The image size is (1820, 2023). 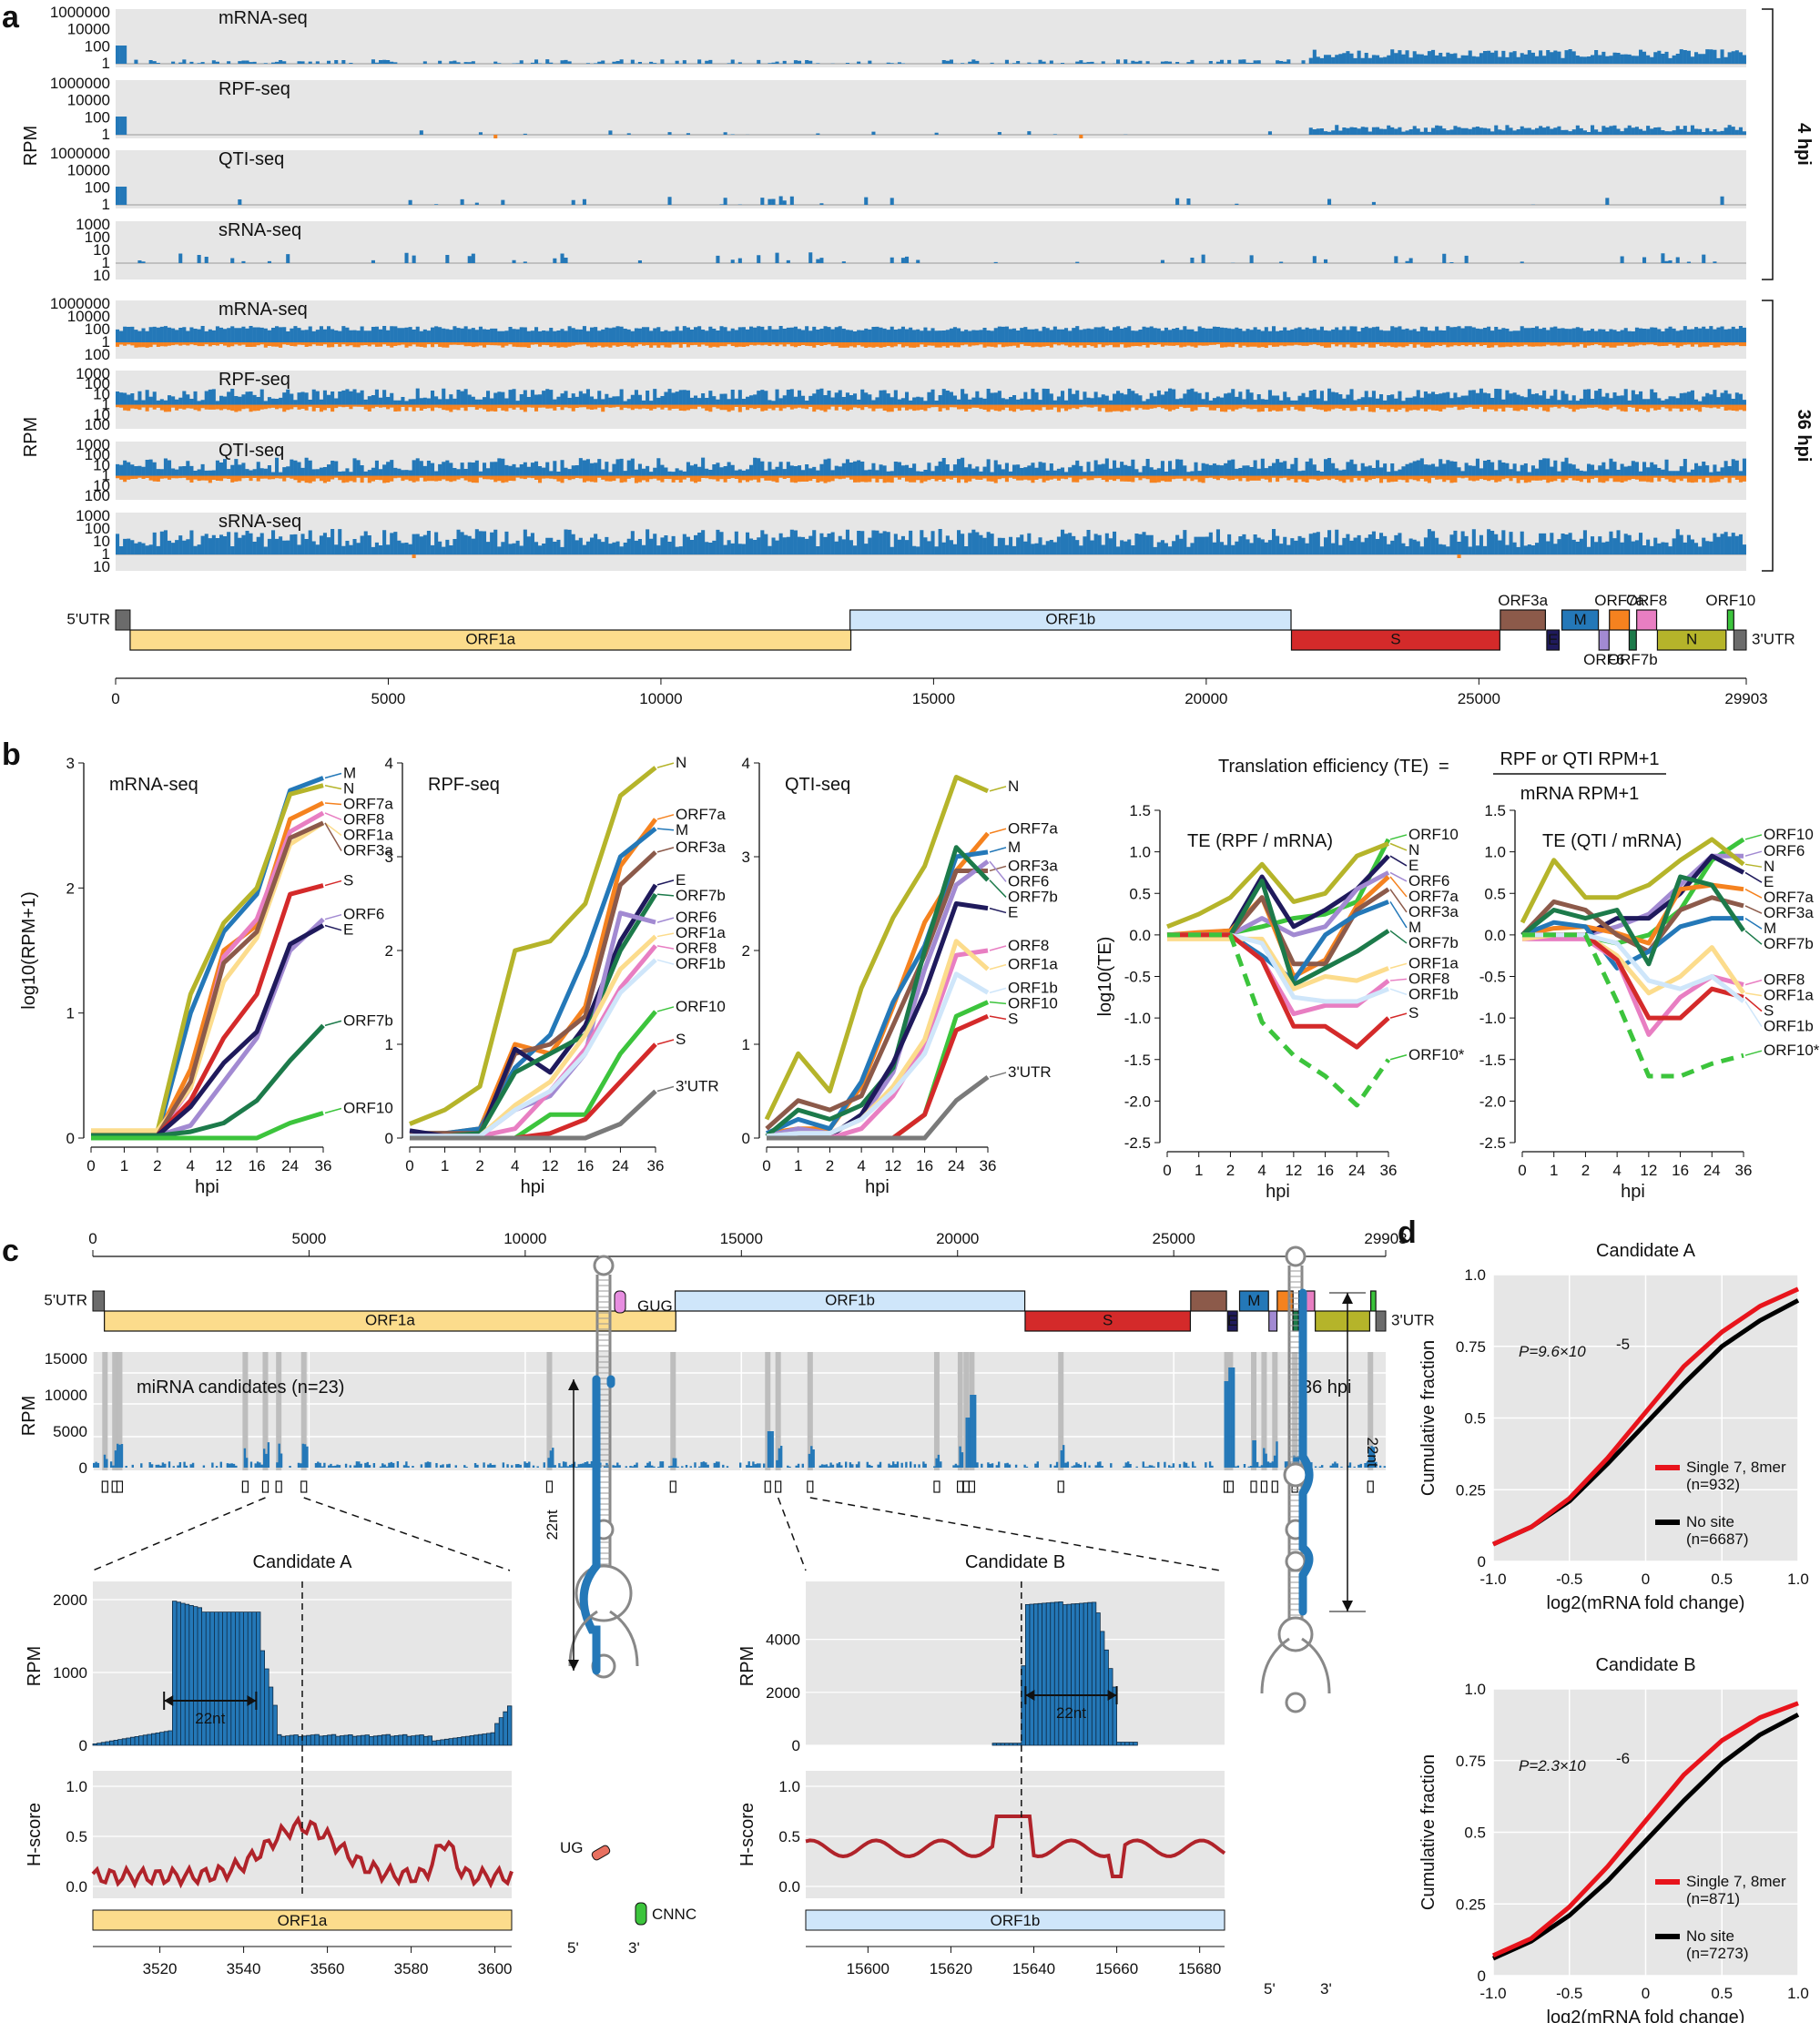 What do you see at coordinates (349, 772) in the screenshot?
I see `series-label: M` at bounding box center [349, 772].